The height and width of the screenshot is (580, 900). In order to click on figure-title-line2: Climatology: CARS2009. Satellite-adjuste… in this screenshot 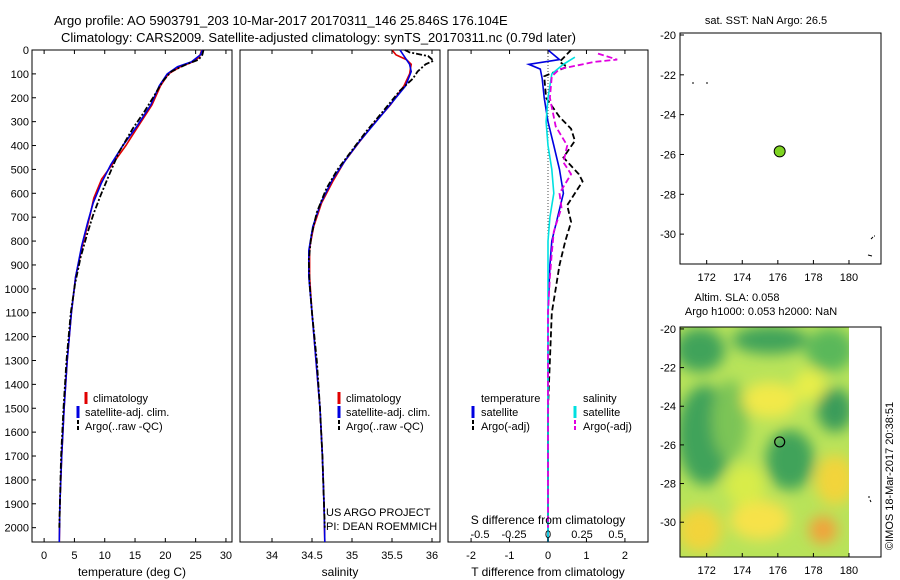, I will do `click(318, 37)`.